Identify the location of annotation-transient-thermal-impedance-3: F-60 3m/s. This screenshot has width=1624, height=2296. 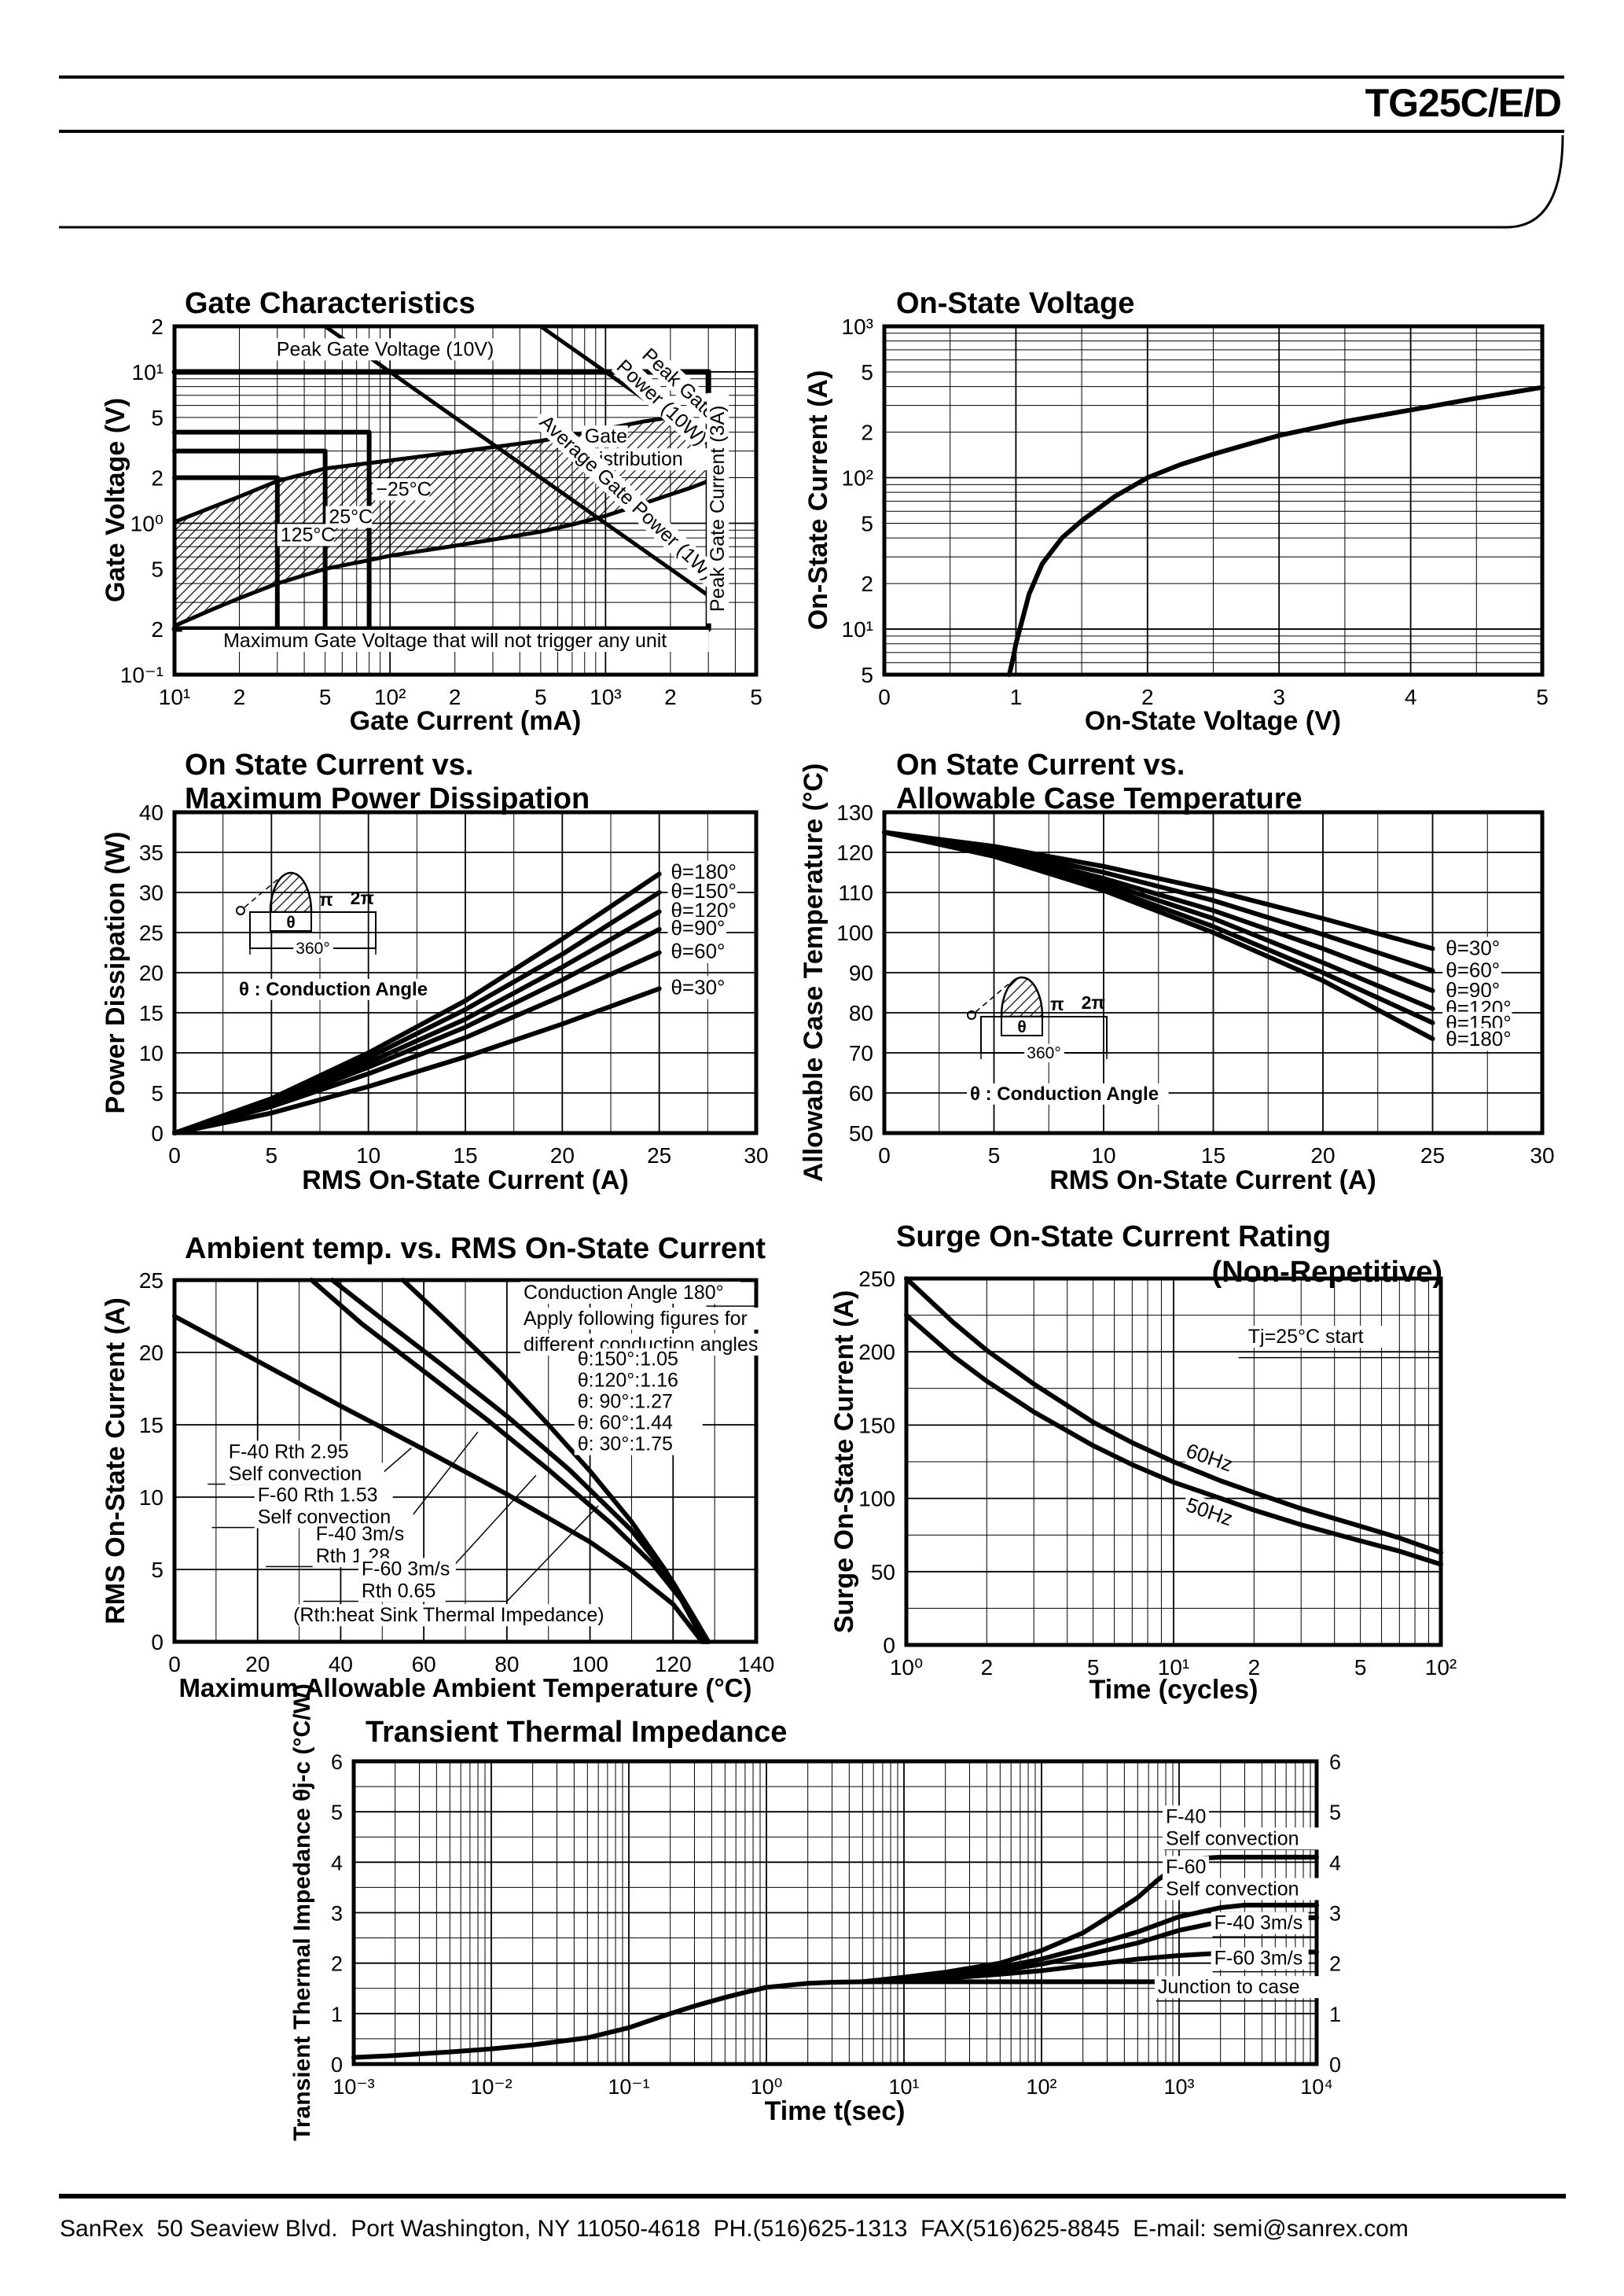
(1260, 1958).